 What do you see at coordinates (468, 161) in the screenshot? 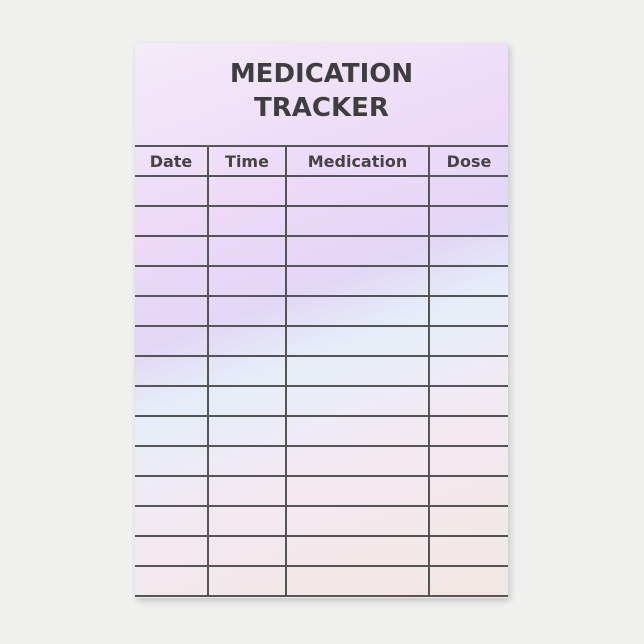
I see `column-header-dose: Dose` at bounding box center [468, 161].